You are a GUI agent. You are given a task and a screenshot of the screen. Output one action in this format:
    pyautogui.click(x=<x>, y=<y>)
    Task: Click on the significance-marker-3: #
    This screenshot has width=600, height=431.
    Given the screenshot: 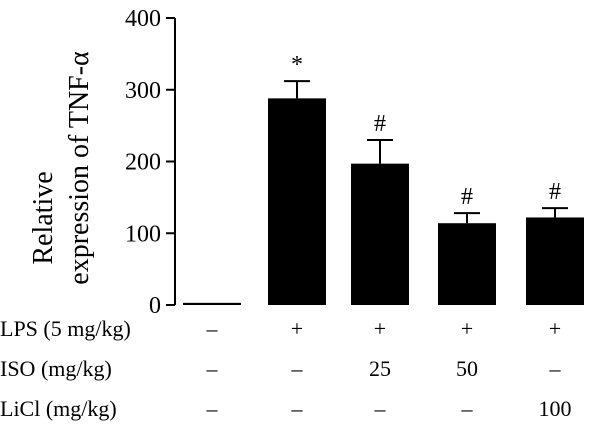 What is the action you would take?
    pyautogui.click(x=380, y=124)
    